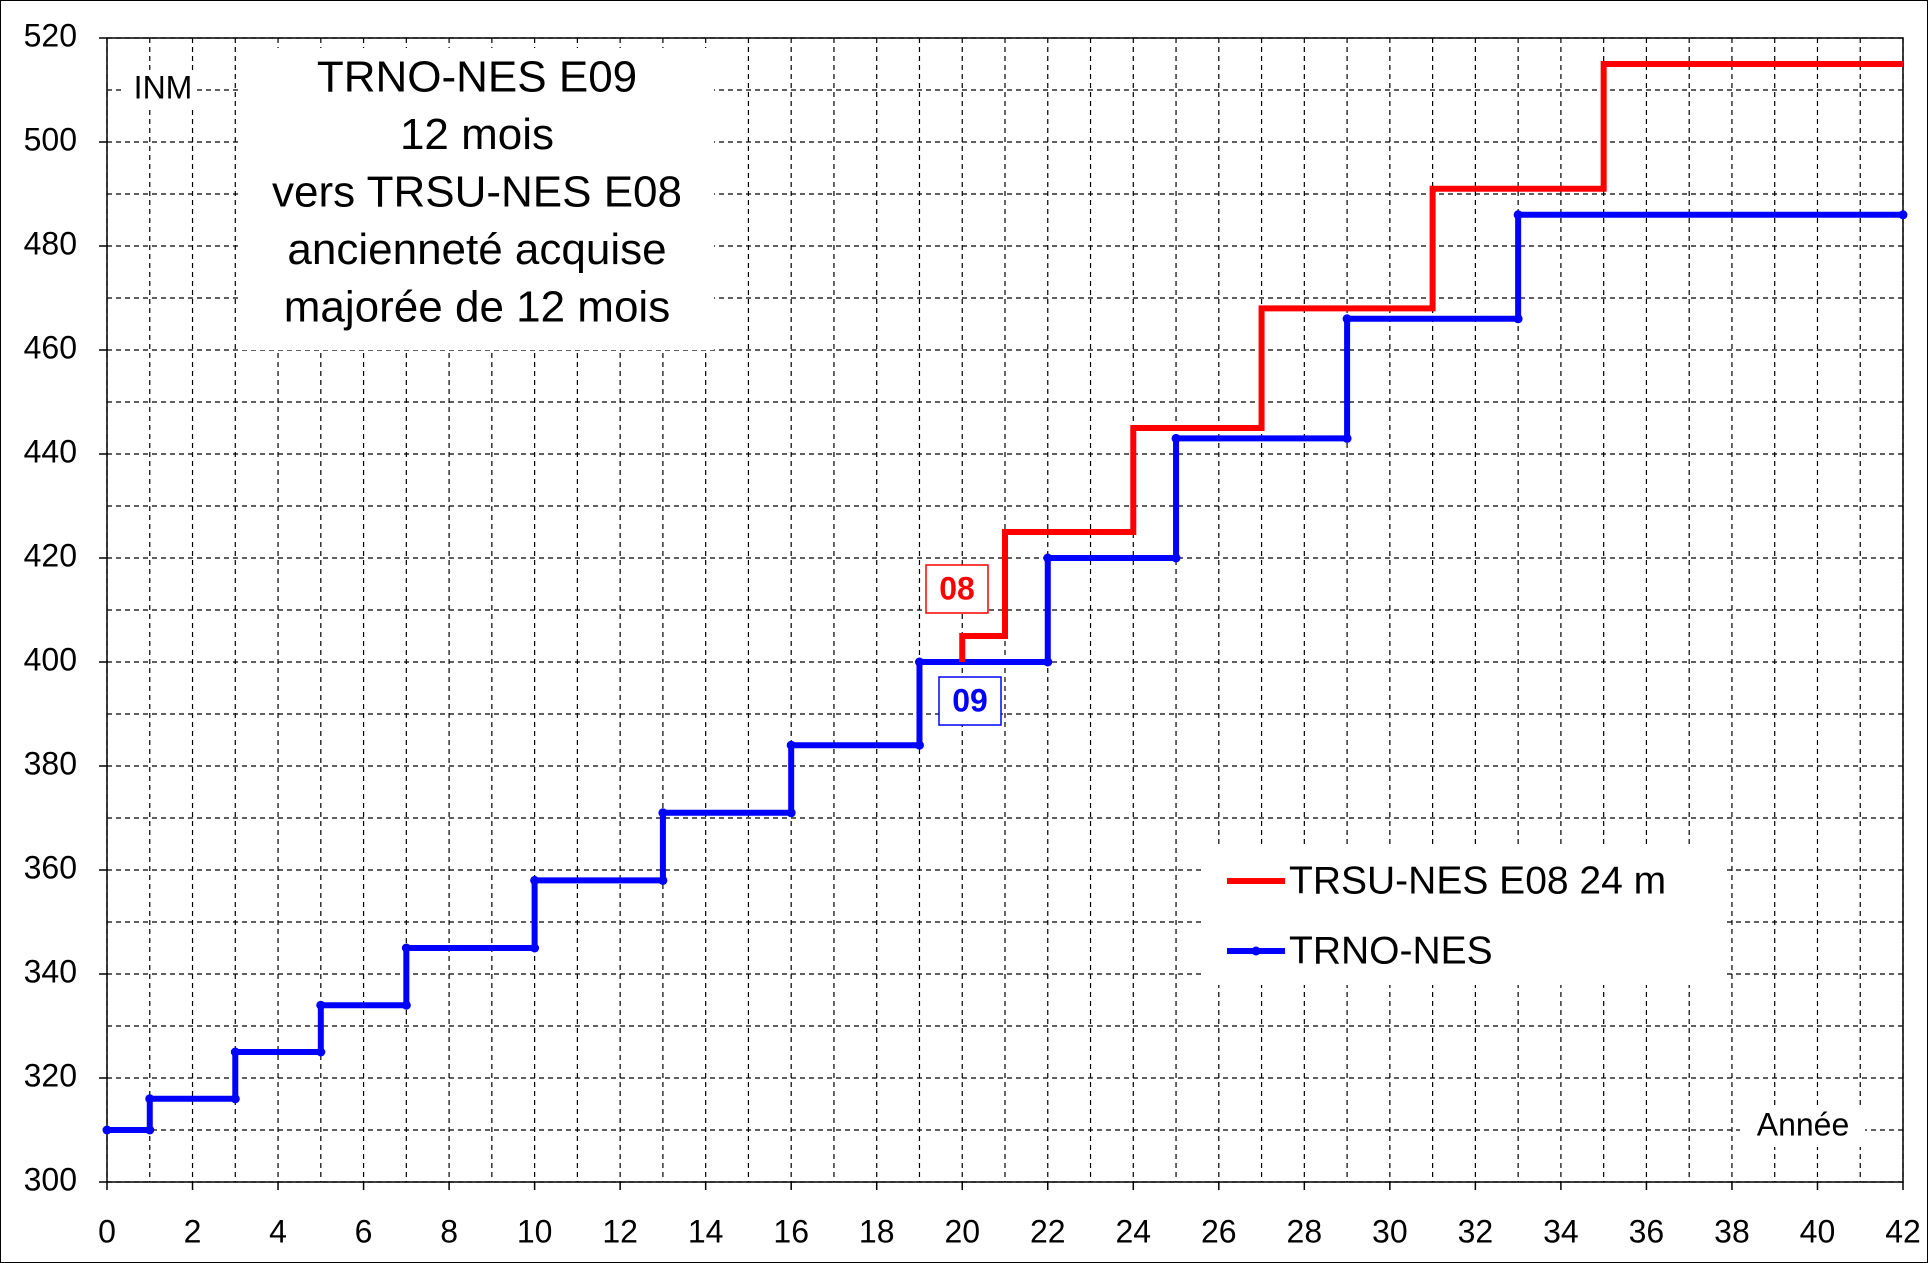 This screenshot has height=1263, width=1928. What do you see at coordinates (1390, 1231) in the screenshot?
I see `x-tick-label: 30` at bounding box center [1390, 1231].